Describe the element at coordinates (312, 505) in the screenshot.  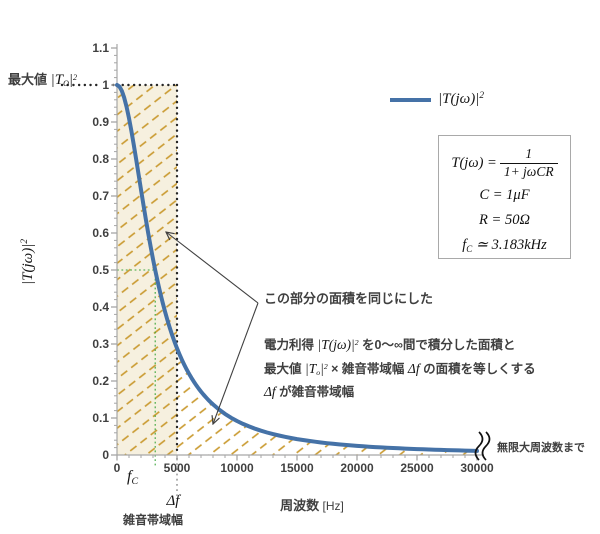
I see `x-axis-title: 周波数 [Hz]` at that location.